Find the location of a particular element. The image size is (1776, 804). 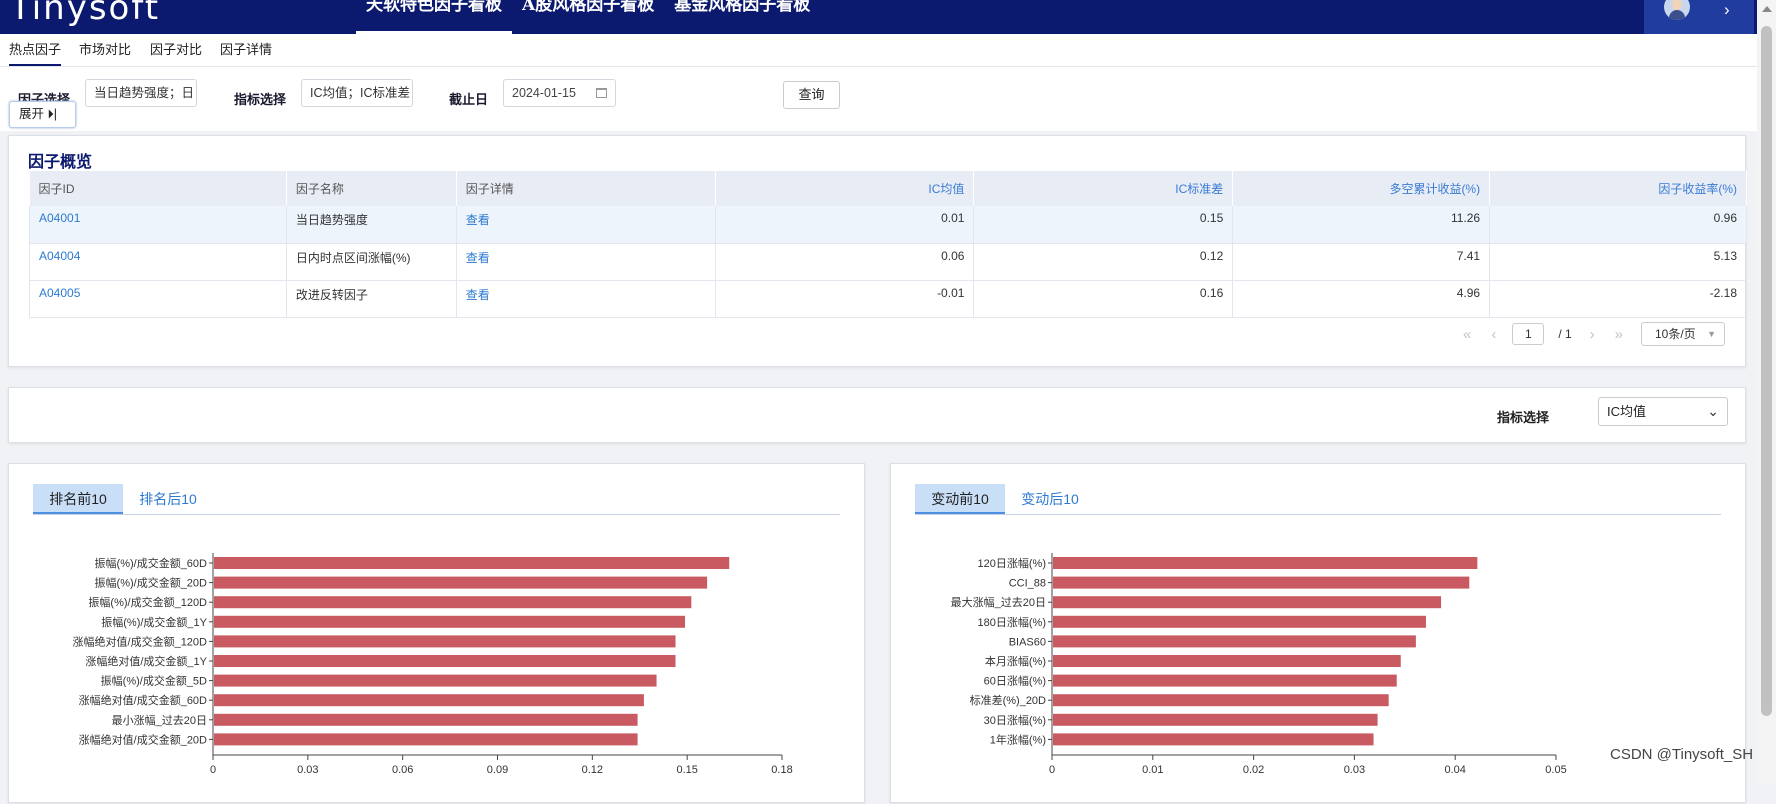

tab-factor-detail: 因子详情 is located at coordinates (246, 49).